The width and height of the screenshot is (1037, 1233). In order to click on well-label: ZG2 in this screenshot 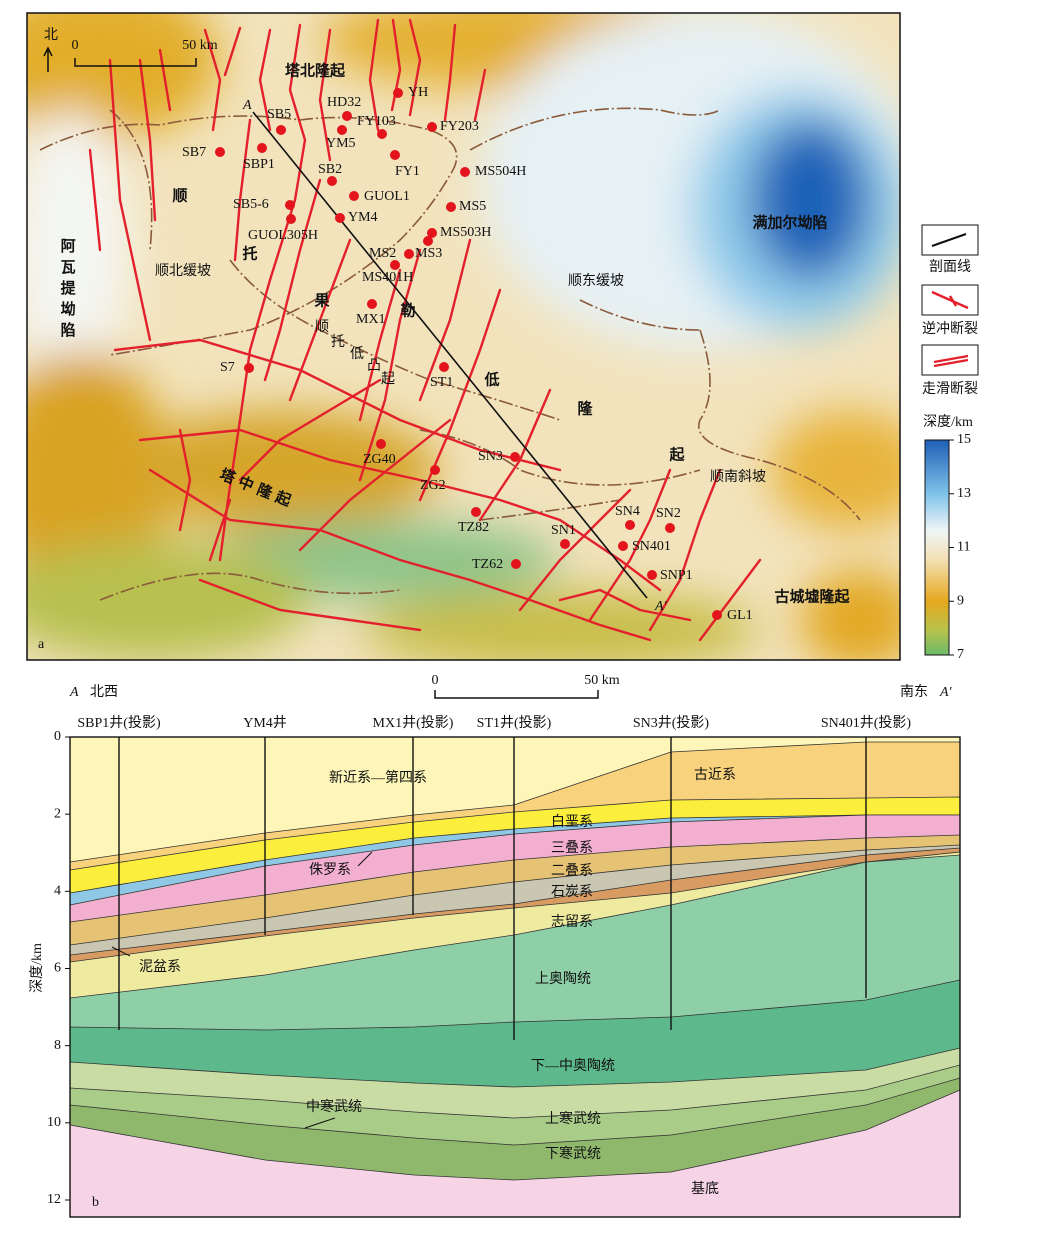, I will do `click(433, 485)`.